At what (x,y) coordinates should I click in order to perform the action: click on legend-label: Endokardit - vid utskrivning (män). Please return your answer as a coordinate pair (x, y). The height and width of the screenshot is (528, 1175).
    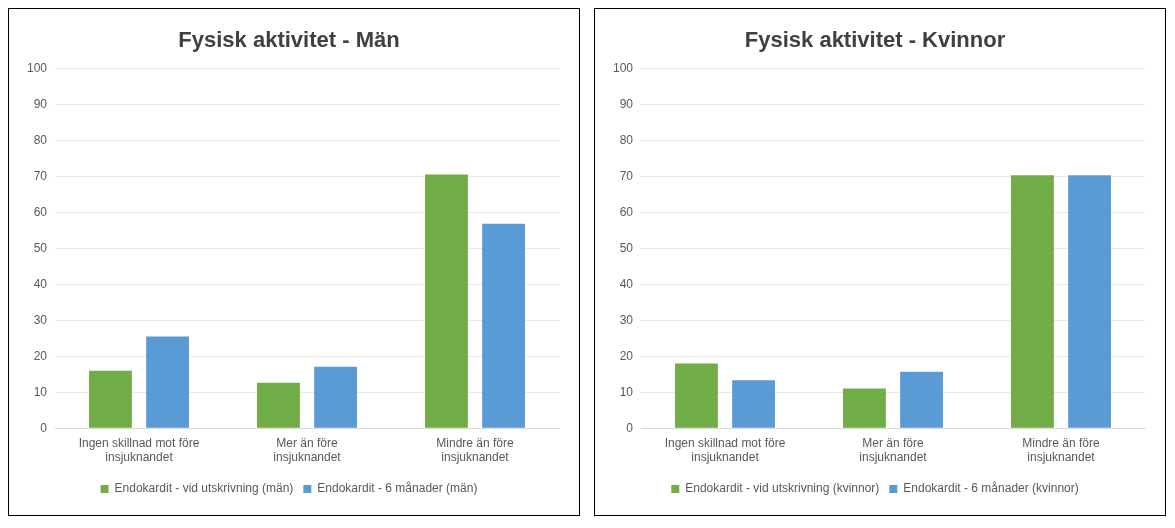
    Looking at the image, I should click on (204, 488).